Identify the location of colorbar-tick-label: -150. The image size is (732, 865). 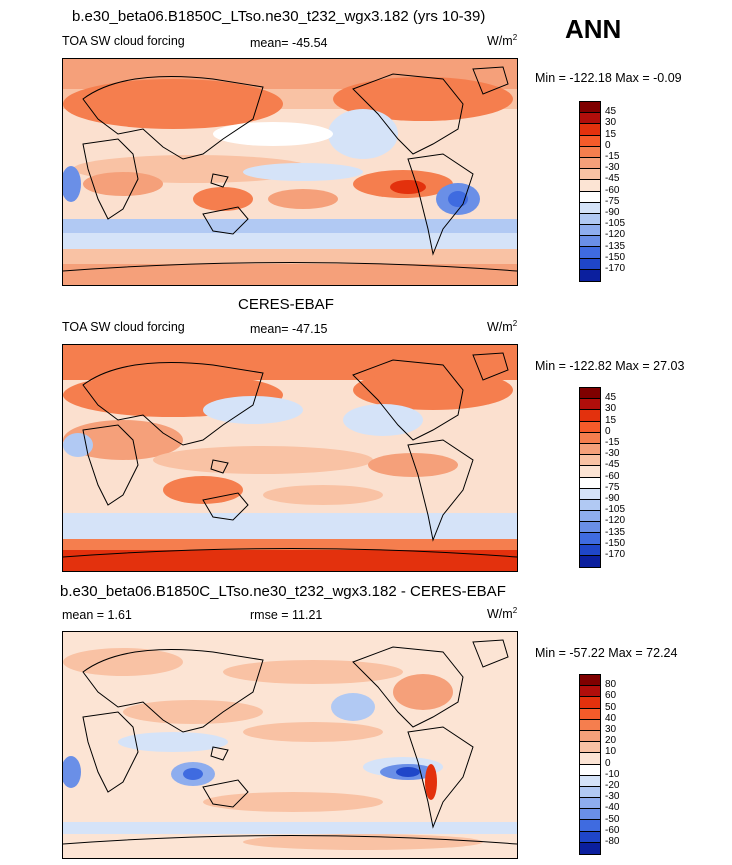
(615, 257).